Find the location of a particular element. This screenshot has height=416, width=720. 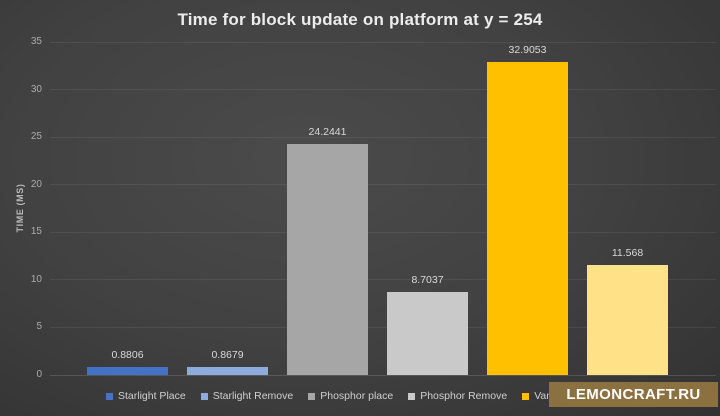

bar-value-label-5: 32.9053 is located at coordinates (527, 49).